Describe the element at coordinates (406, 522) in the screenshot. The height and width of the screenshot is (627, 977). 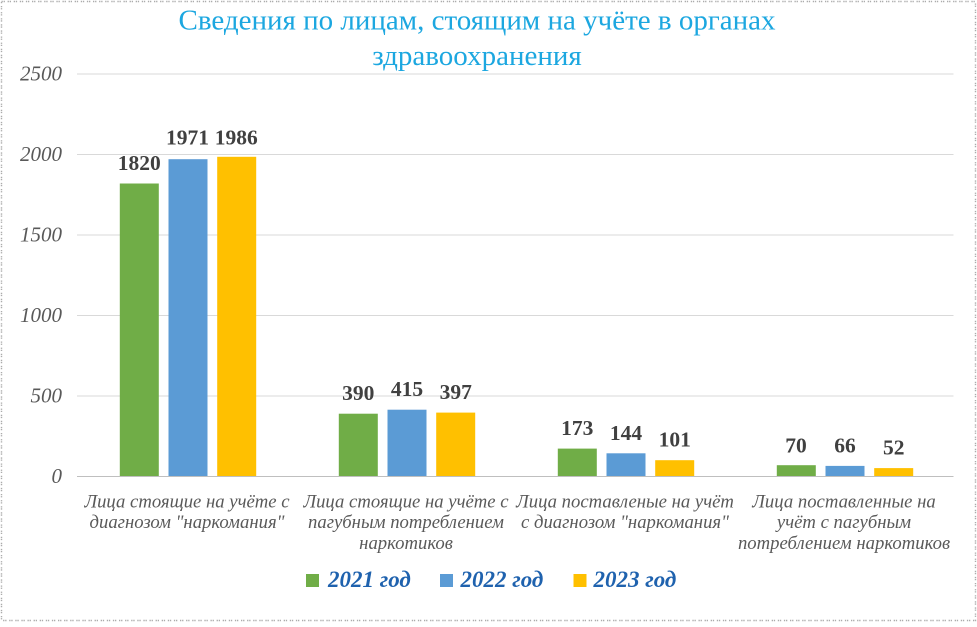
I see `svg-text: пагубным потреблением` at that location.